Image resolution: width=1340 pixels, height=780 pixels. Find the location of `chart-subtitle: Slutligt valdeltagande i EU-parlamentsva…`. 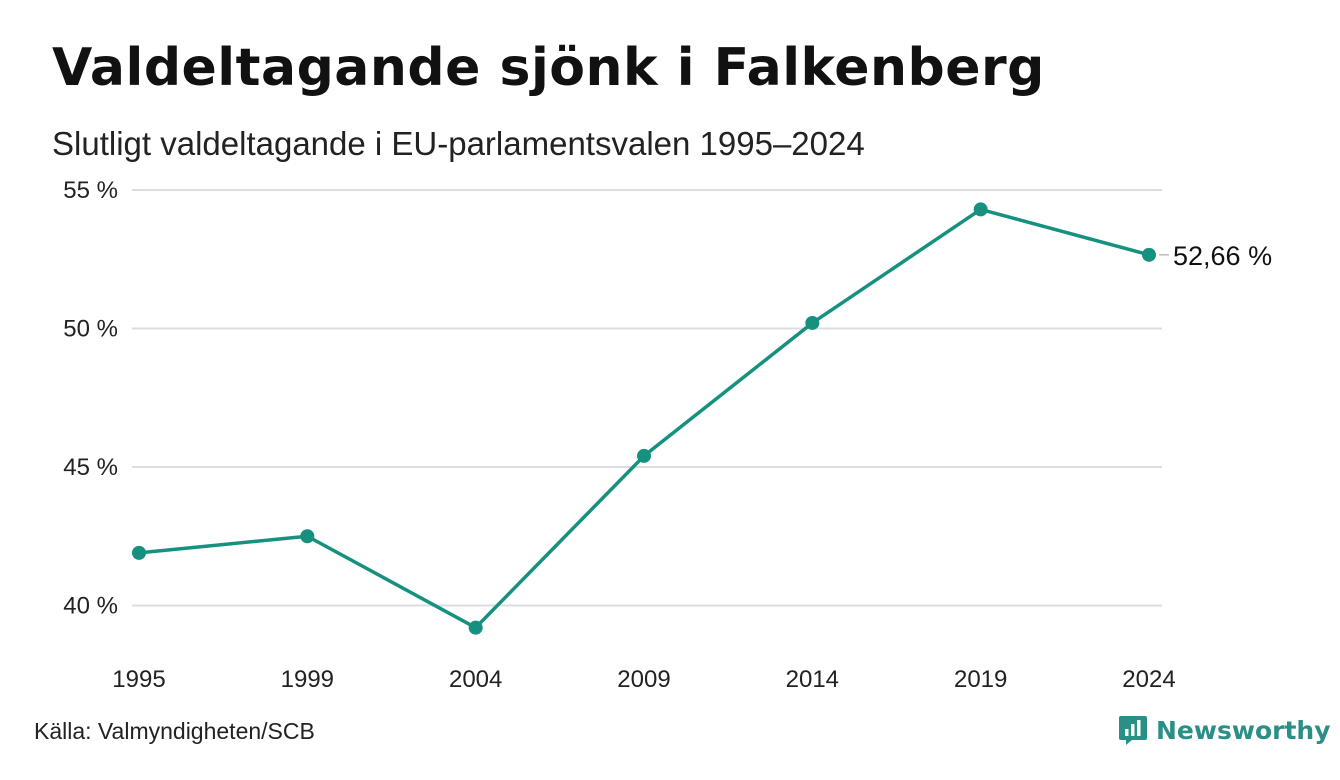

chart-subtitle: Slutligt valdeltagande i EU-parlamentsva… is located at coordinates (458, 143).